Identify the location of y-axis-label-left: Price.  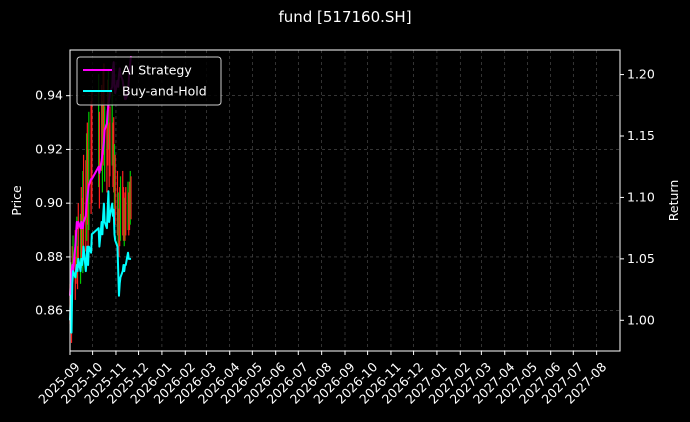
(16, 200).